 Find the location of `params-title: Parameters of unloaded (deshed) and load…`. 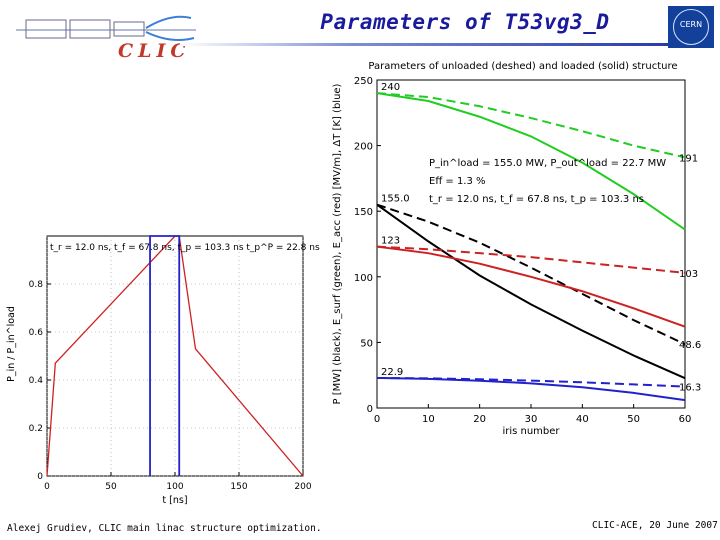

params-title: Parameters of unloaded (deshed) and load… is located at coordinates (522, 66).